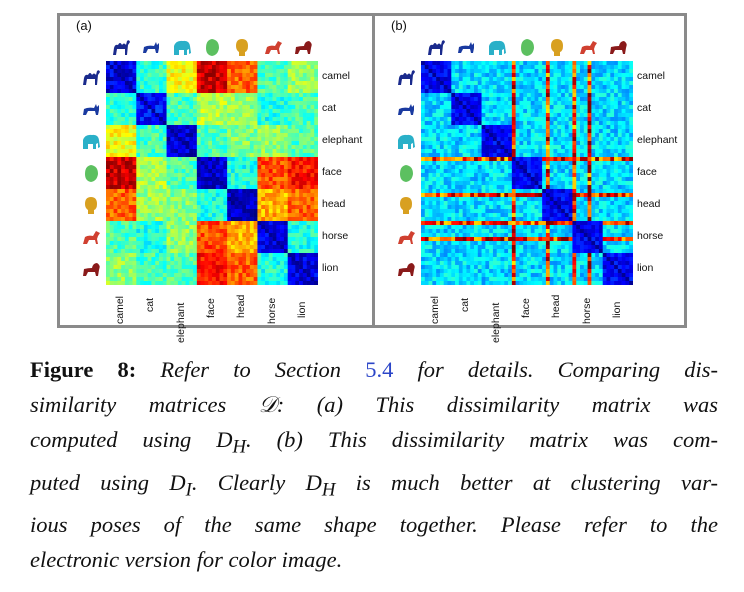 The width and height of the screenshot is (744, 592). Describe the element at coordinates (91, 141) in the screenshot. I see `elephant-icon` at that location.